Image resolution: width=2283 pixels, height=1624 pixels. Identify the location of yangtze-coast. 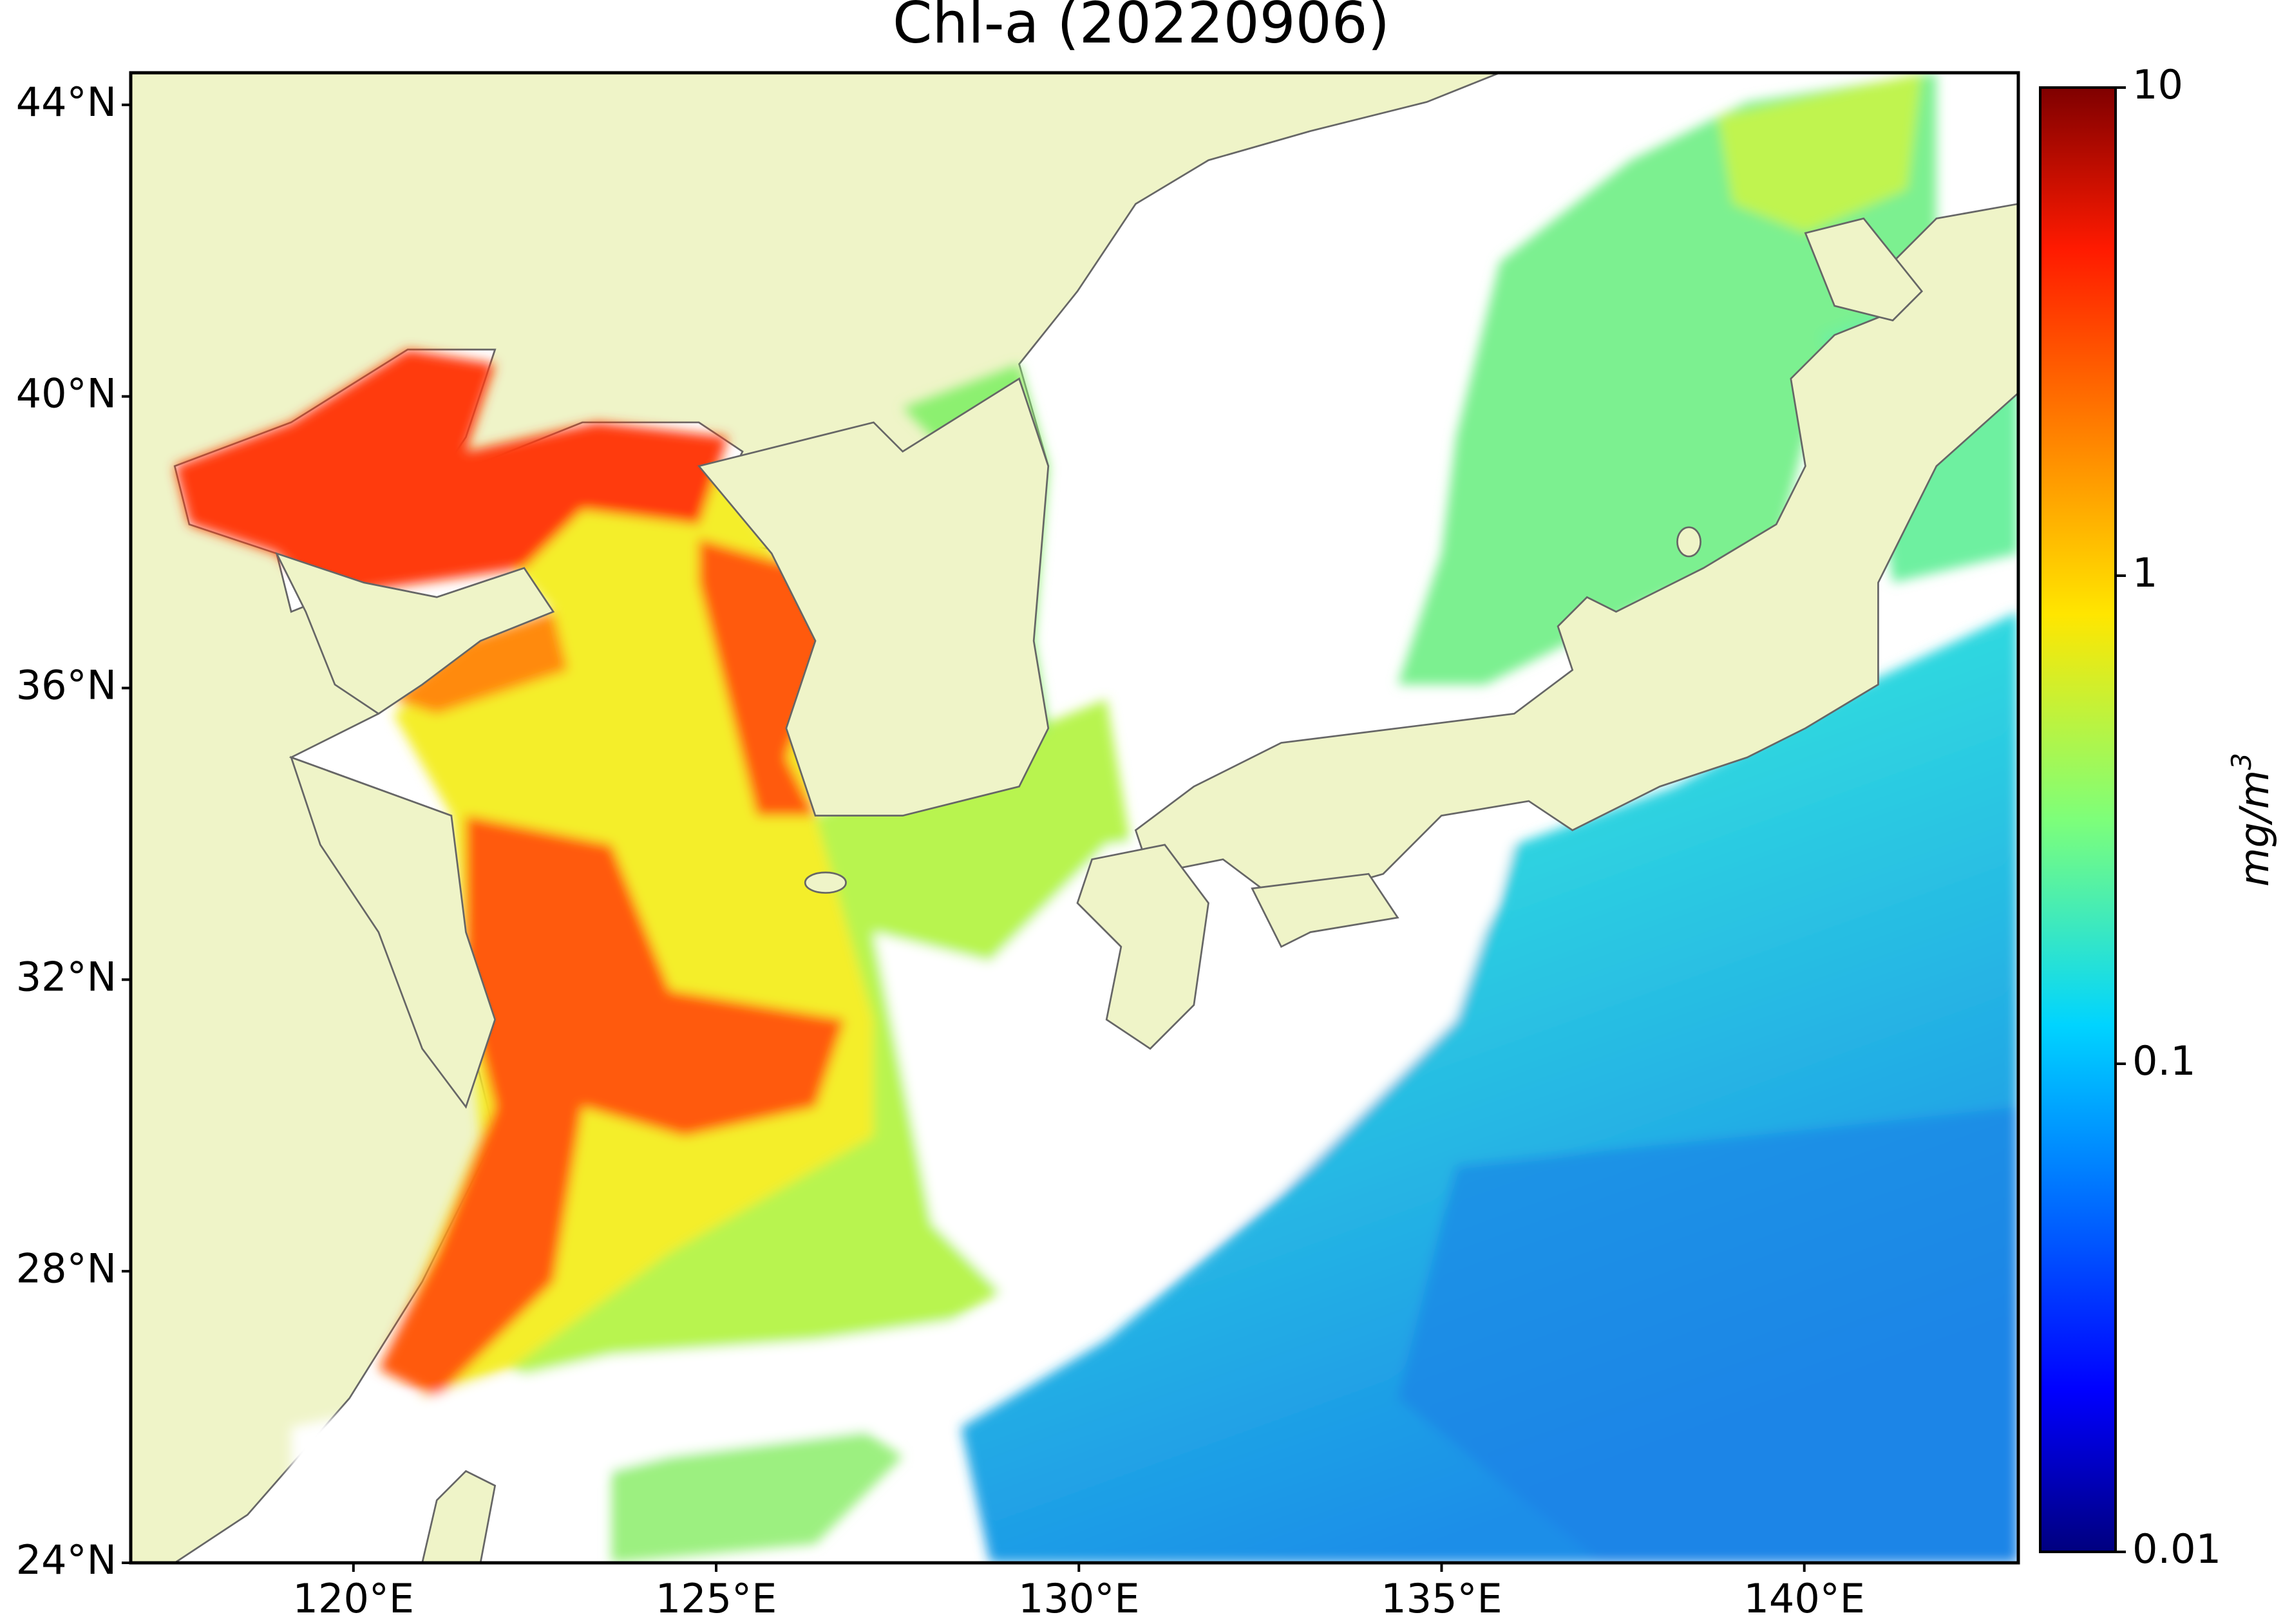
(393, 932).